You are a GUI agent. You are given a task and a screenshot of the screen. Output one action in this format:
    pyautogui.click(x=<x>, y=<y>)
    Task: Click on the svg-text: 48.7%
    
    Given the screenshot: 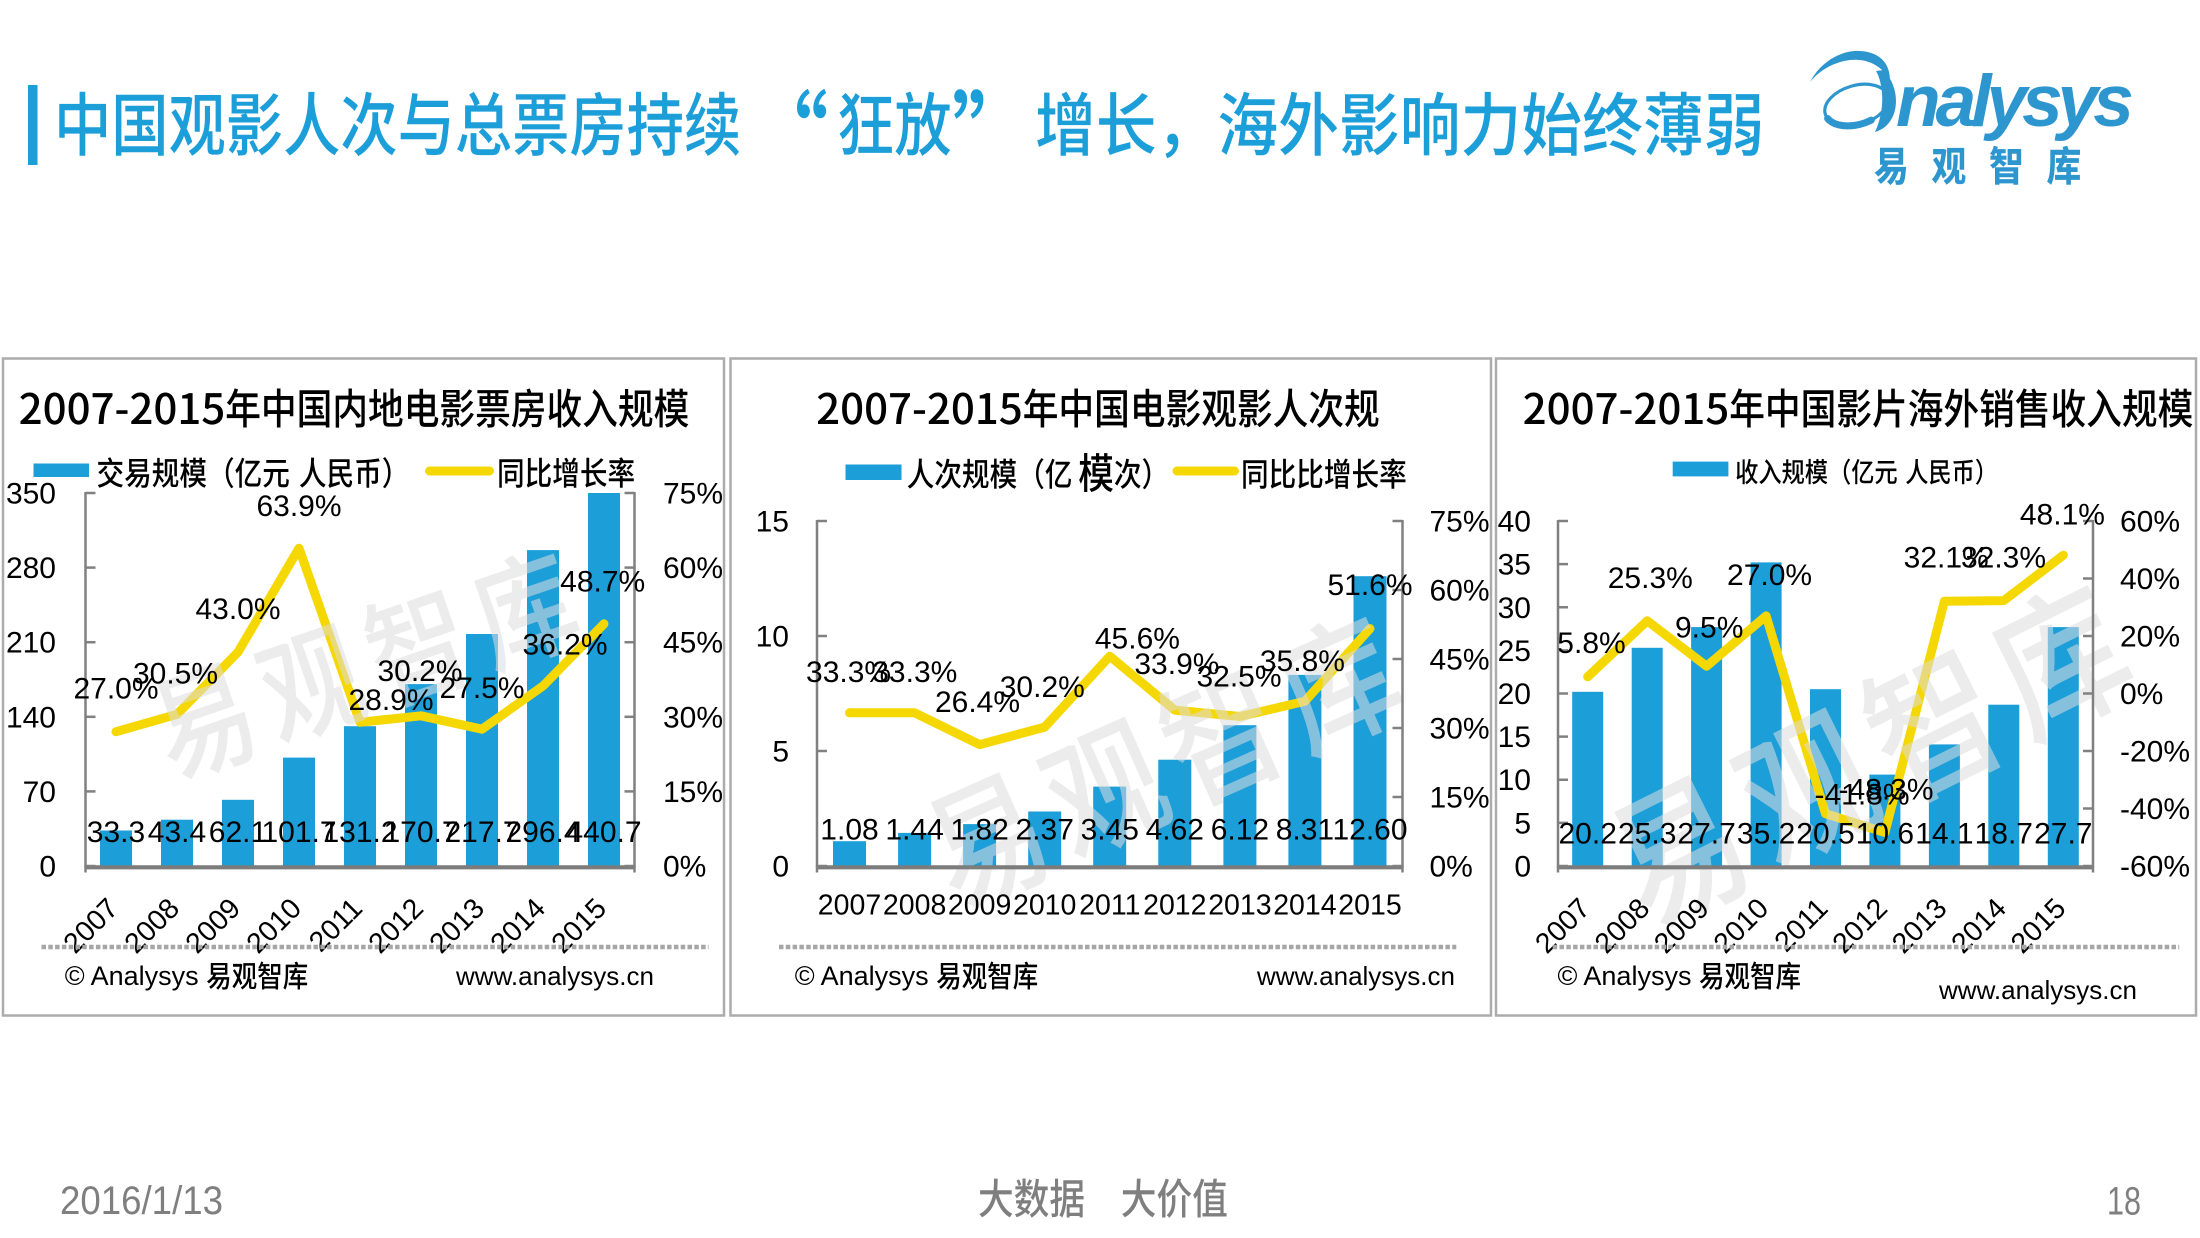 What is the action you would take?
    pyautogui.click(x=602, y=581)
    